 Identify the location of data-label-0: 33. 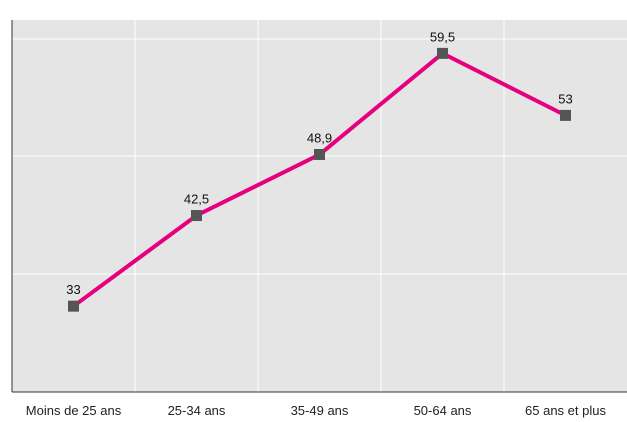
(73, 289).